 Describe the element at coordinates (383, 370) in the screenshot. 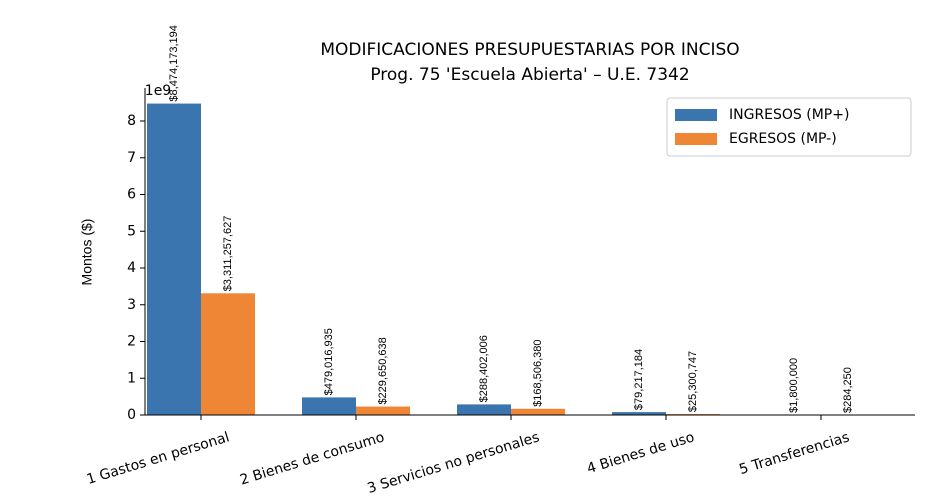

I see `value-label: $229,650,638` at that location.